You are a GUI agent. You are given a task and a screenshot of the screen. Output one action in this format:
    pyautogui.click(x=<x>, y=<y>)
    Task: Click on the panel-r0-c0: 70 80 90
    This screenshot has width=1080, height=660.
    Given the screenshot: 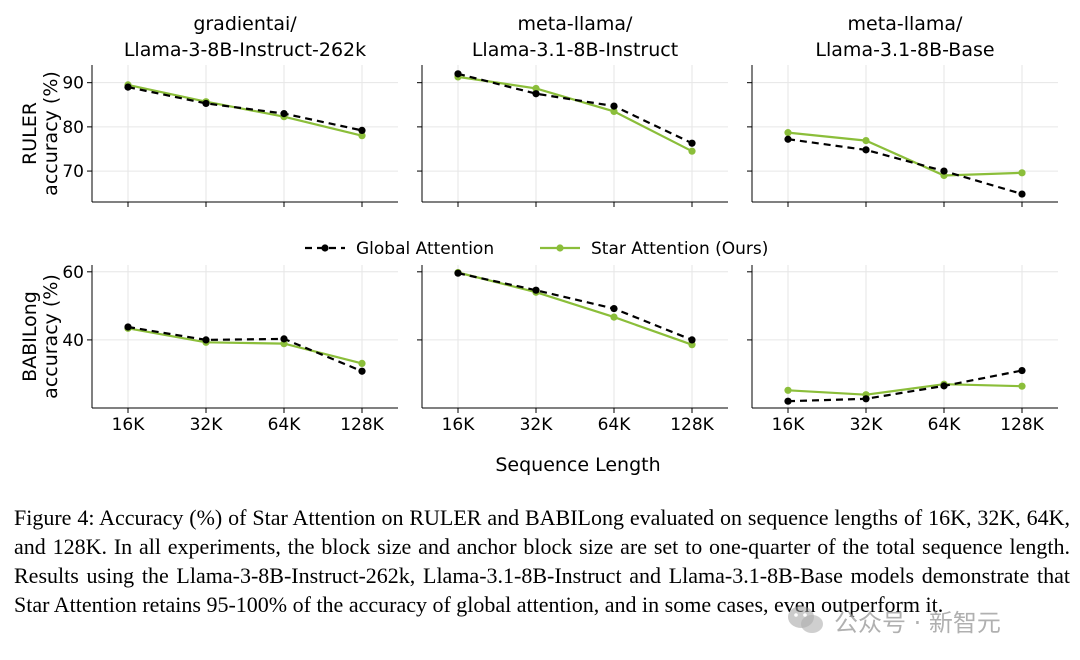 What is the action you would take?
    pyautogui.click(x=230, y=136)
    